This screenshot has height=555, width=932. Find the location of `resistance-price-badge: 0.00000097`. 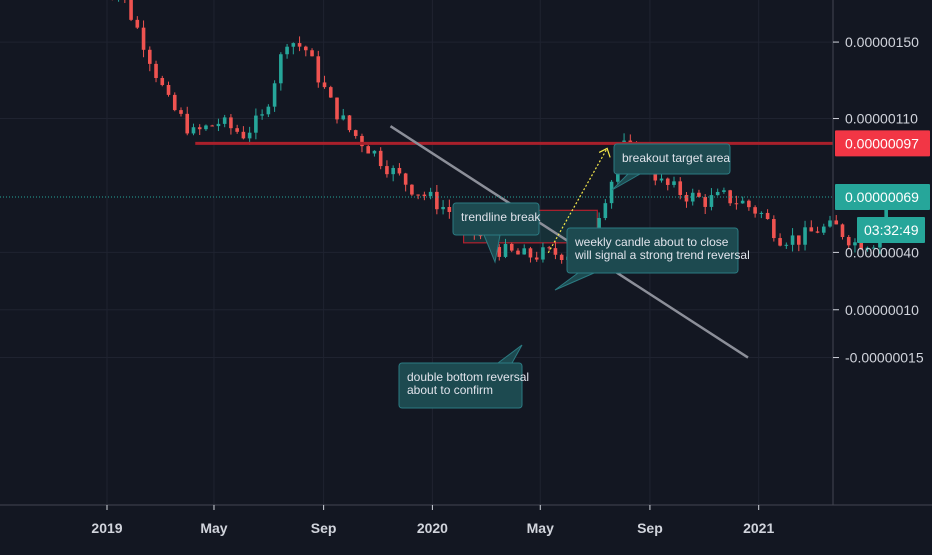

resistance-price-badge: 0.00000097 is located at coordinates (882, 143).